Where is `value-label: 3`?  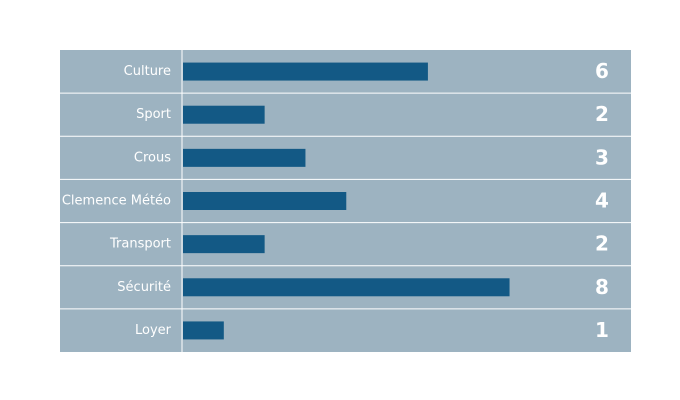 value-label: 3 is located at coordinates (602, 157).